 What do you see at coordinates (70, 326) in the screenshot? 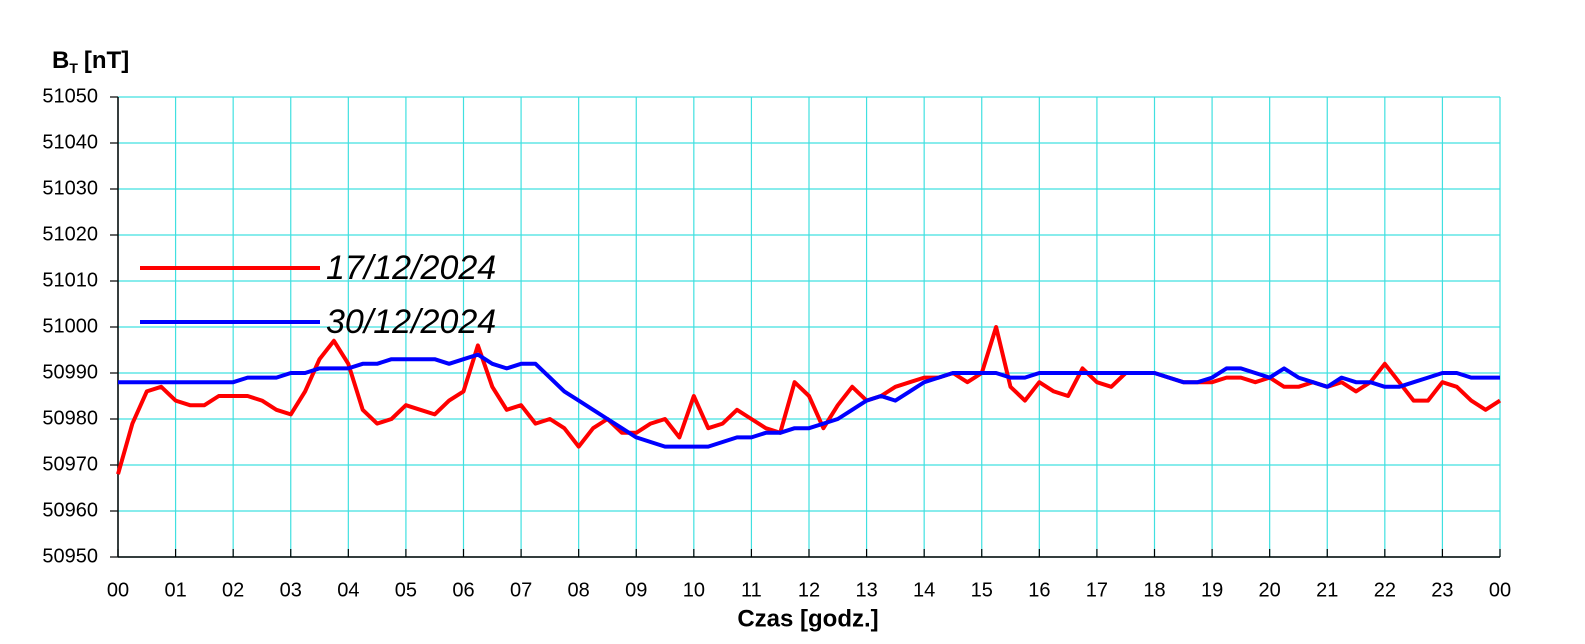
I see `y-tick-label: 51000` at bounding box center [70, 326].